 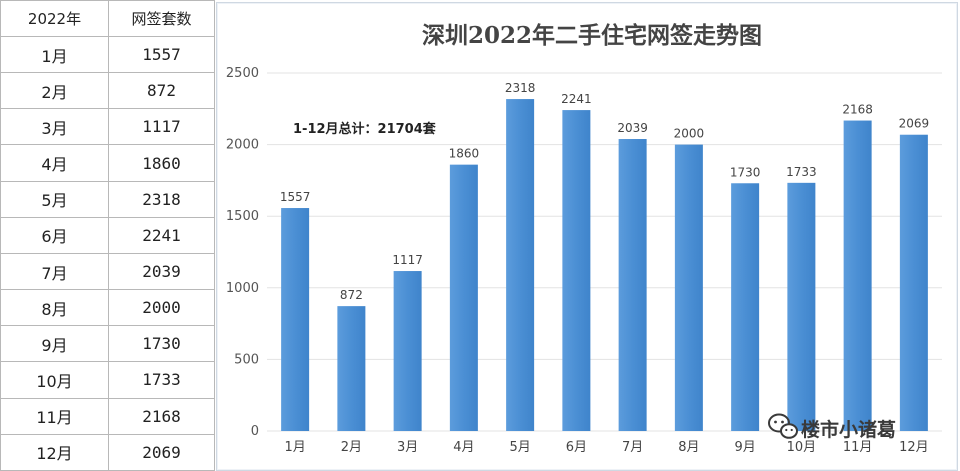 I want to click on table-row: 2月 872, so click(x=107, y=91).